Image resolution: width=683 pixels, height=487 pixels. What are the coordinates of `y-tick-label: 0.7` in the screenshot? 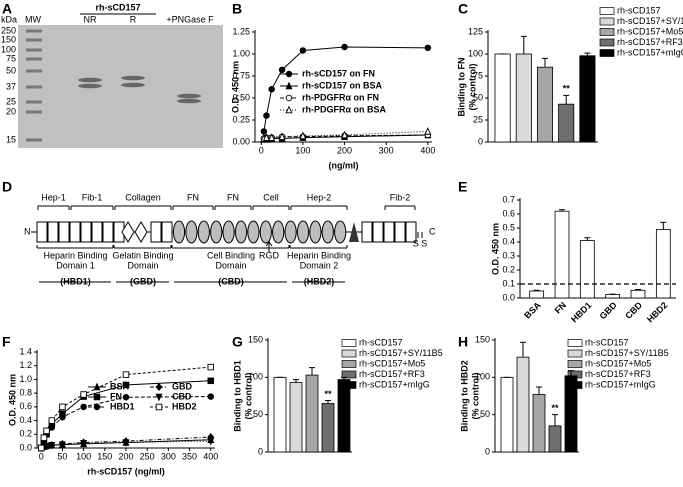 It's located at (508, 199).